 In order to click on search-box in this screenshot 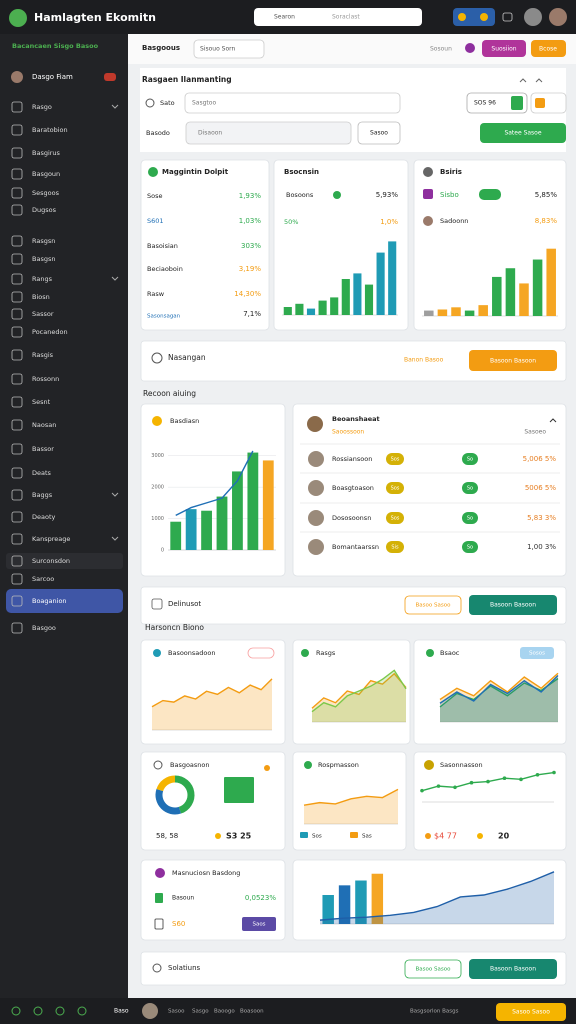, I will do `click(338, 17)`.